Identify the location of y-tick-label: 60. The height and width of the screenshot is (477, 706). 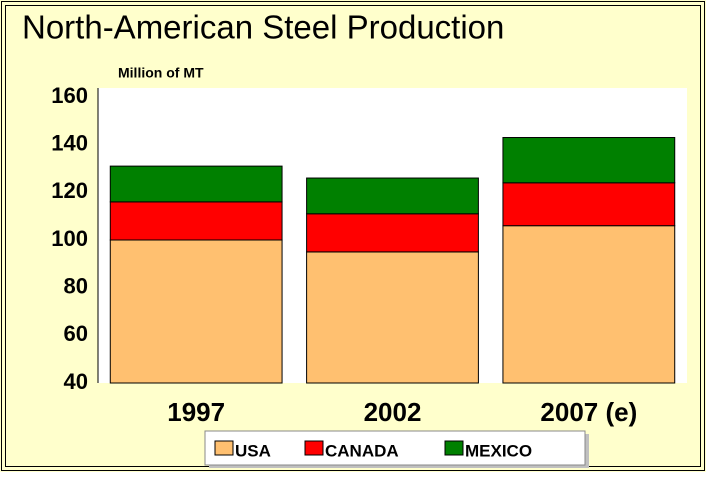
(76, 333).